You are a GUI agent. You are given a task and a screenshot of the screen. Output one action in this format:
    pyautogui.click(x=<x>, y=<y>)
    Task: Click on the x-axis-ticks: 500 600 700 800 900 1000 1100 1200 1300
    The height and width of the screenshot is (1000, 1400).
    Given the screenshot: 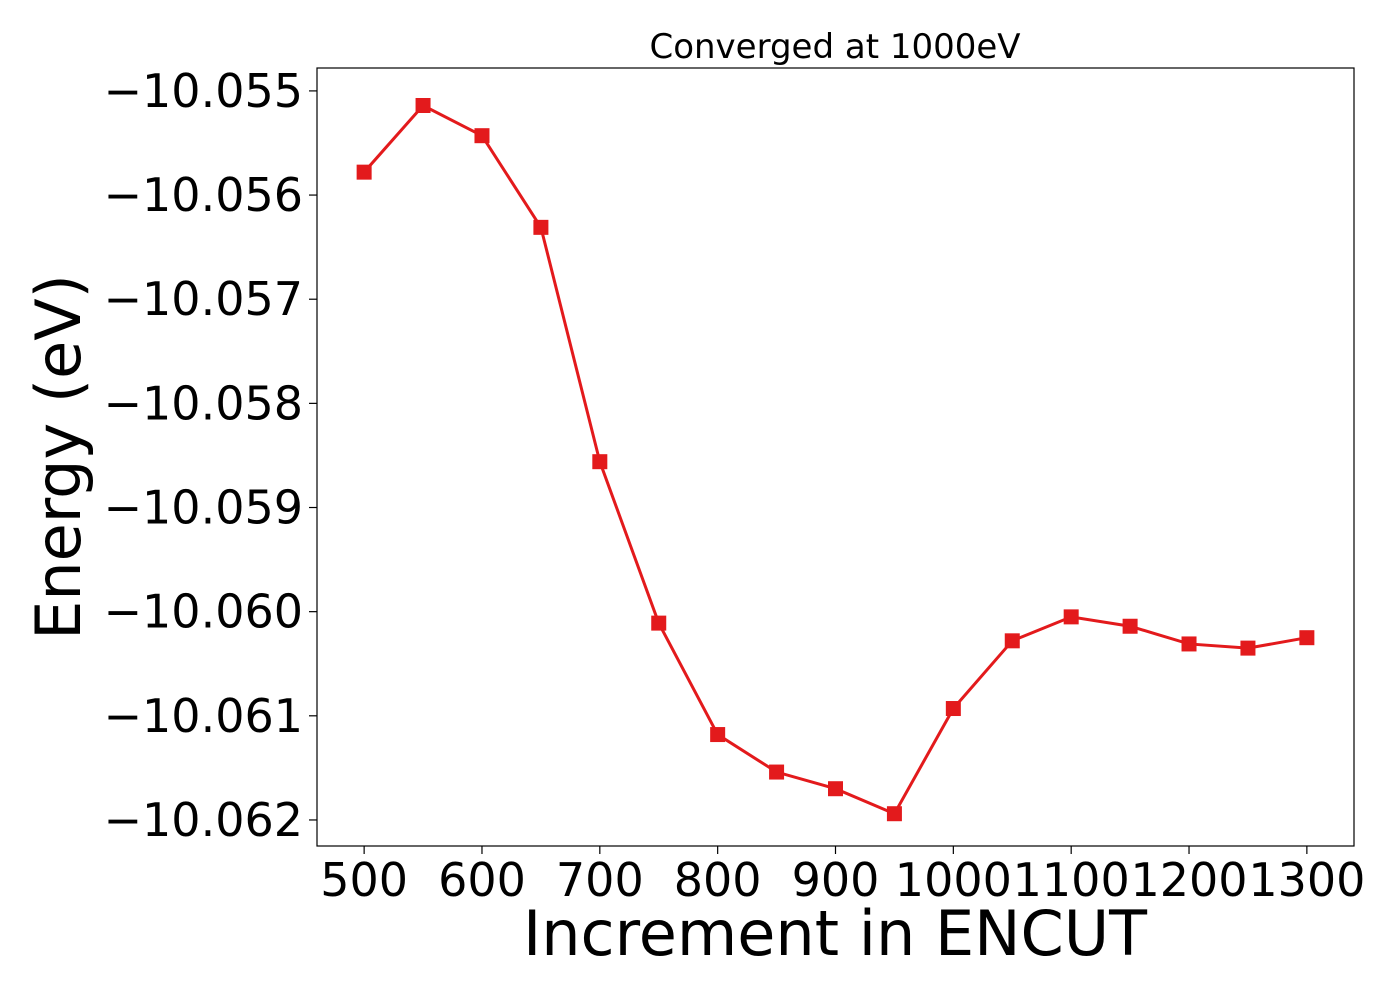 What is the action you would take?
    pyautogui.click(x=842, y=876)
    